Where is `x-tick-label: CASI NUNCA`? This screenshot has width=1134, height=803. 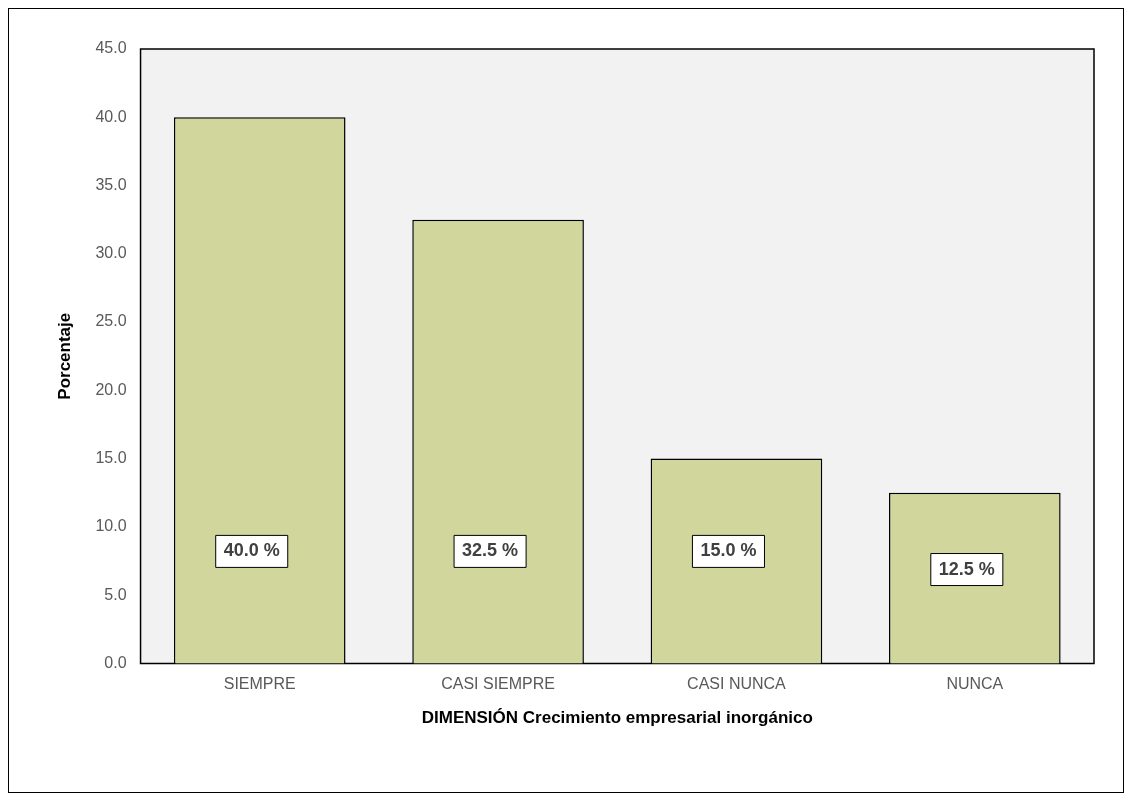 x-tick-label: CASI NUNCA is located at coordinates (737, 684).